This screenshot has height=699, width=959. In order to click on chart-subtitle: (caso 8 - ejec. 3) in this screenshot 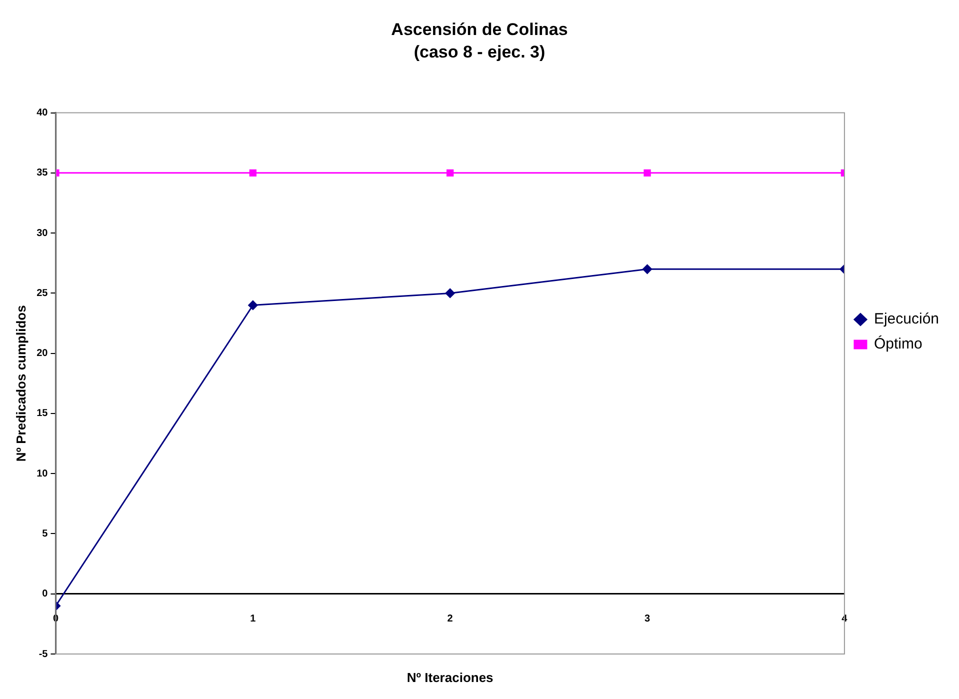, I will do `click(480, 52)`.